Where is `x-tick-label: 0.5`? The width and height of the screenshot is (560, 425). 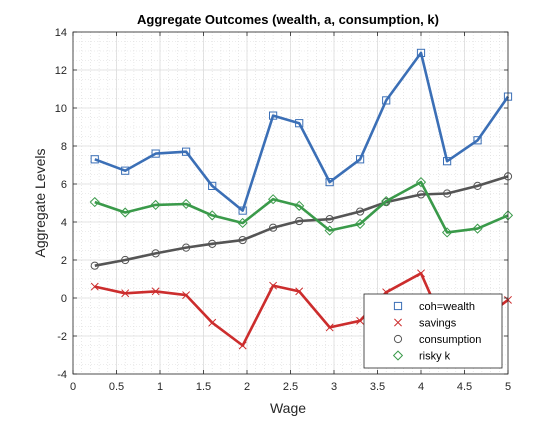
x-tick-label: 0.5 is located at coordinates (116, 387).